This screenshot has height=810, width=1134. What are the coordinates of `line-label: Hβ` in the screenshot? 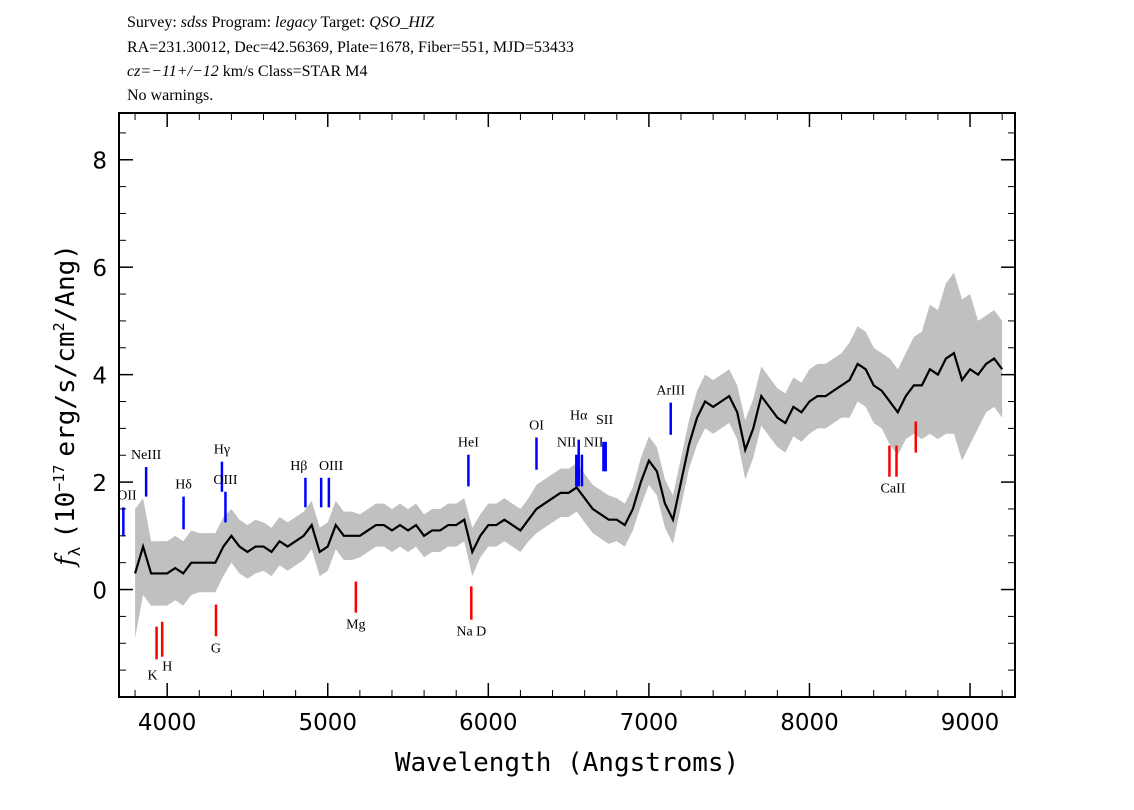 It's located at (298, 466).